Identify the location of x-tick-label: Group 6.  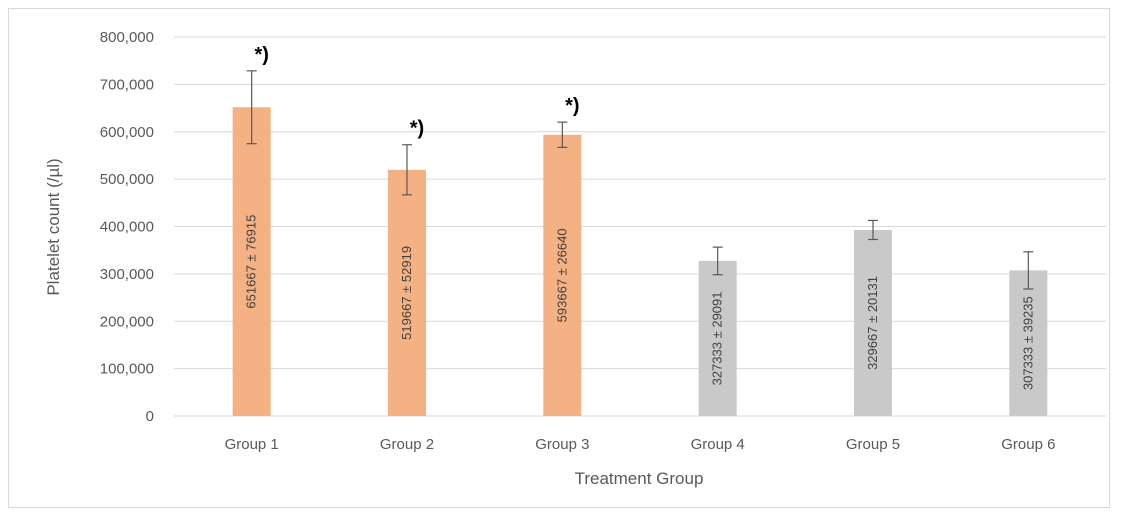
(1028, 444).